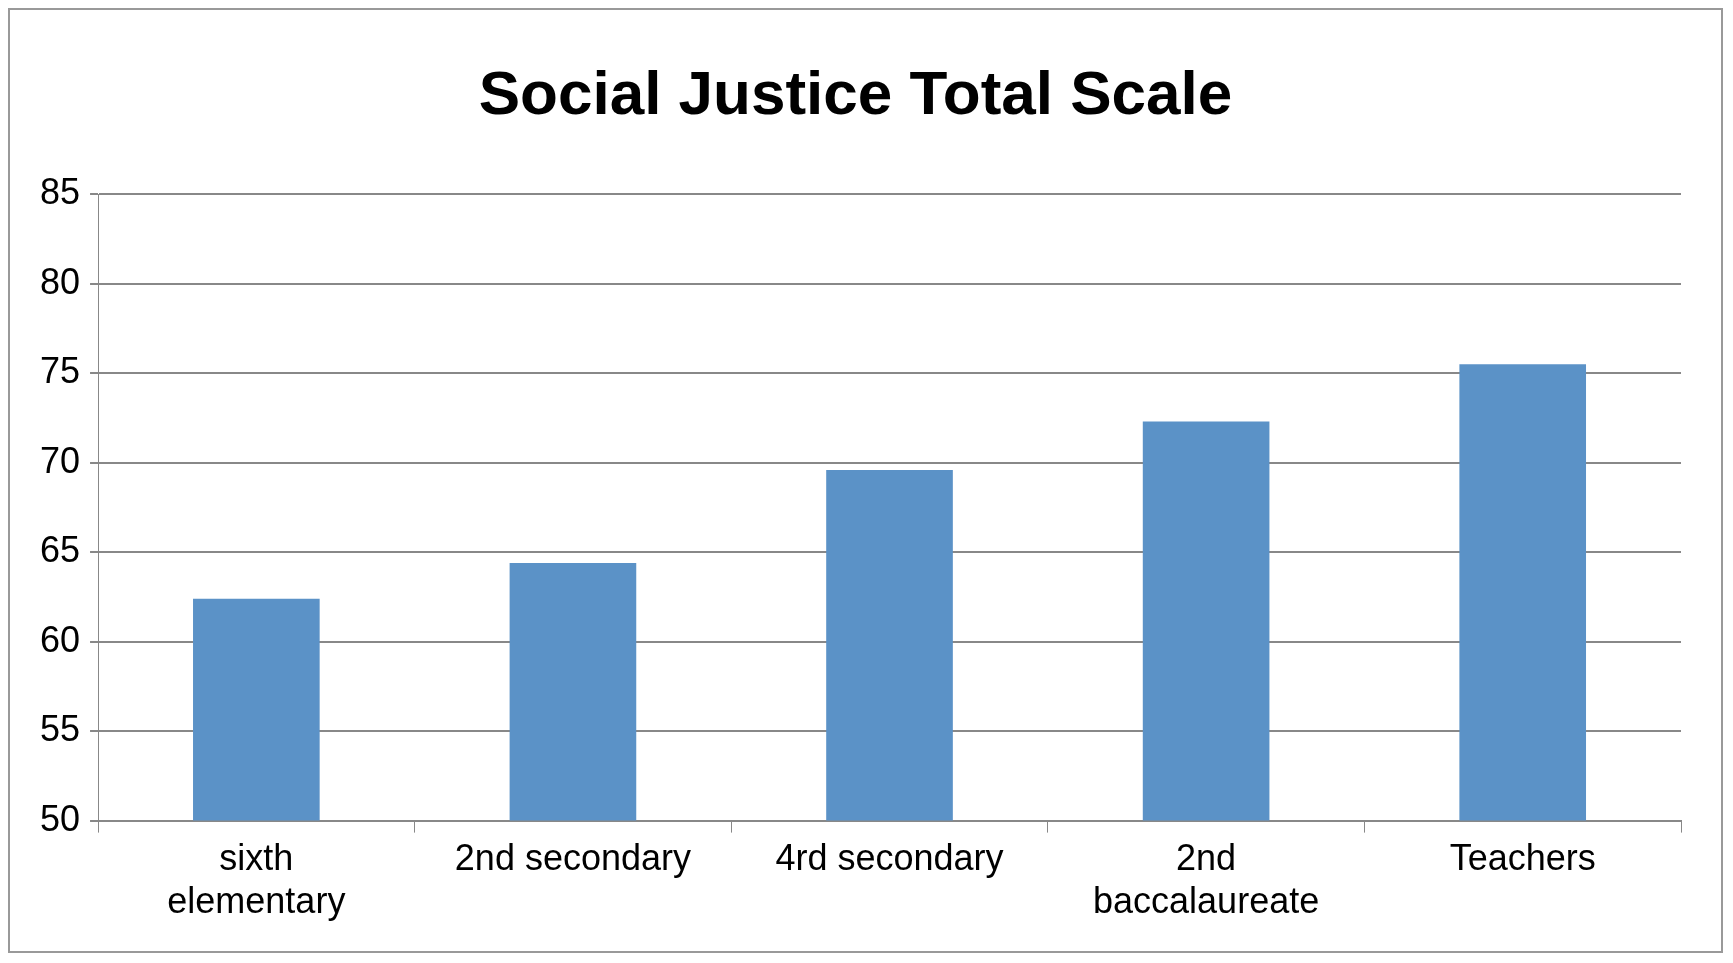  I want to click on y-tick-label: 65, so click(60, 550).